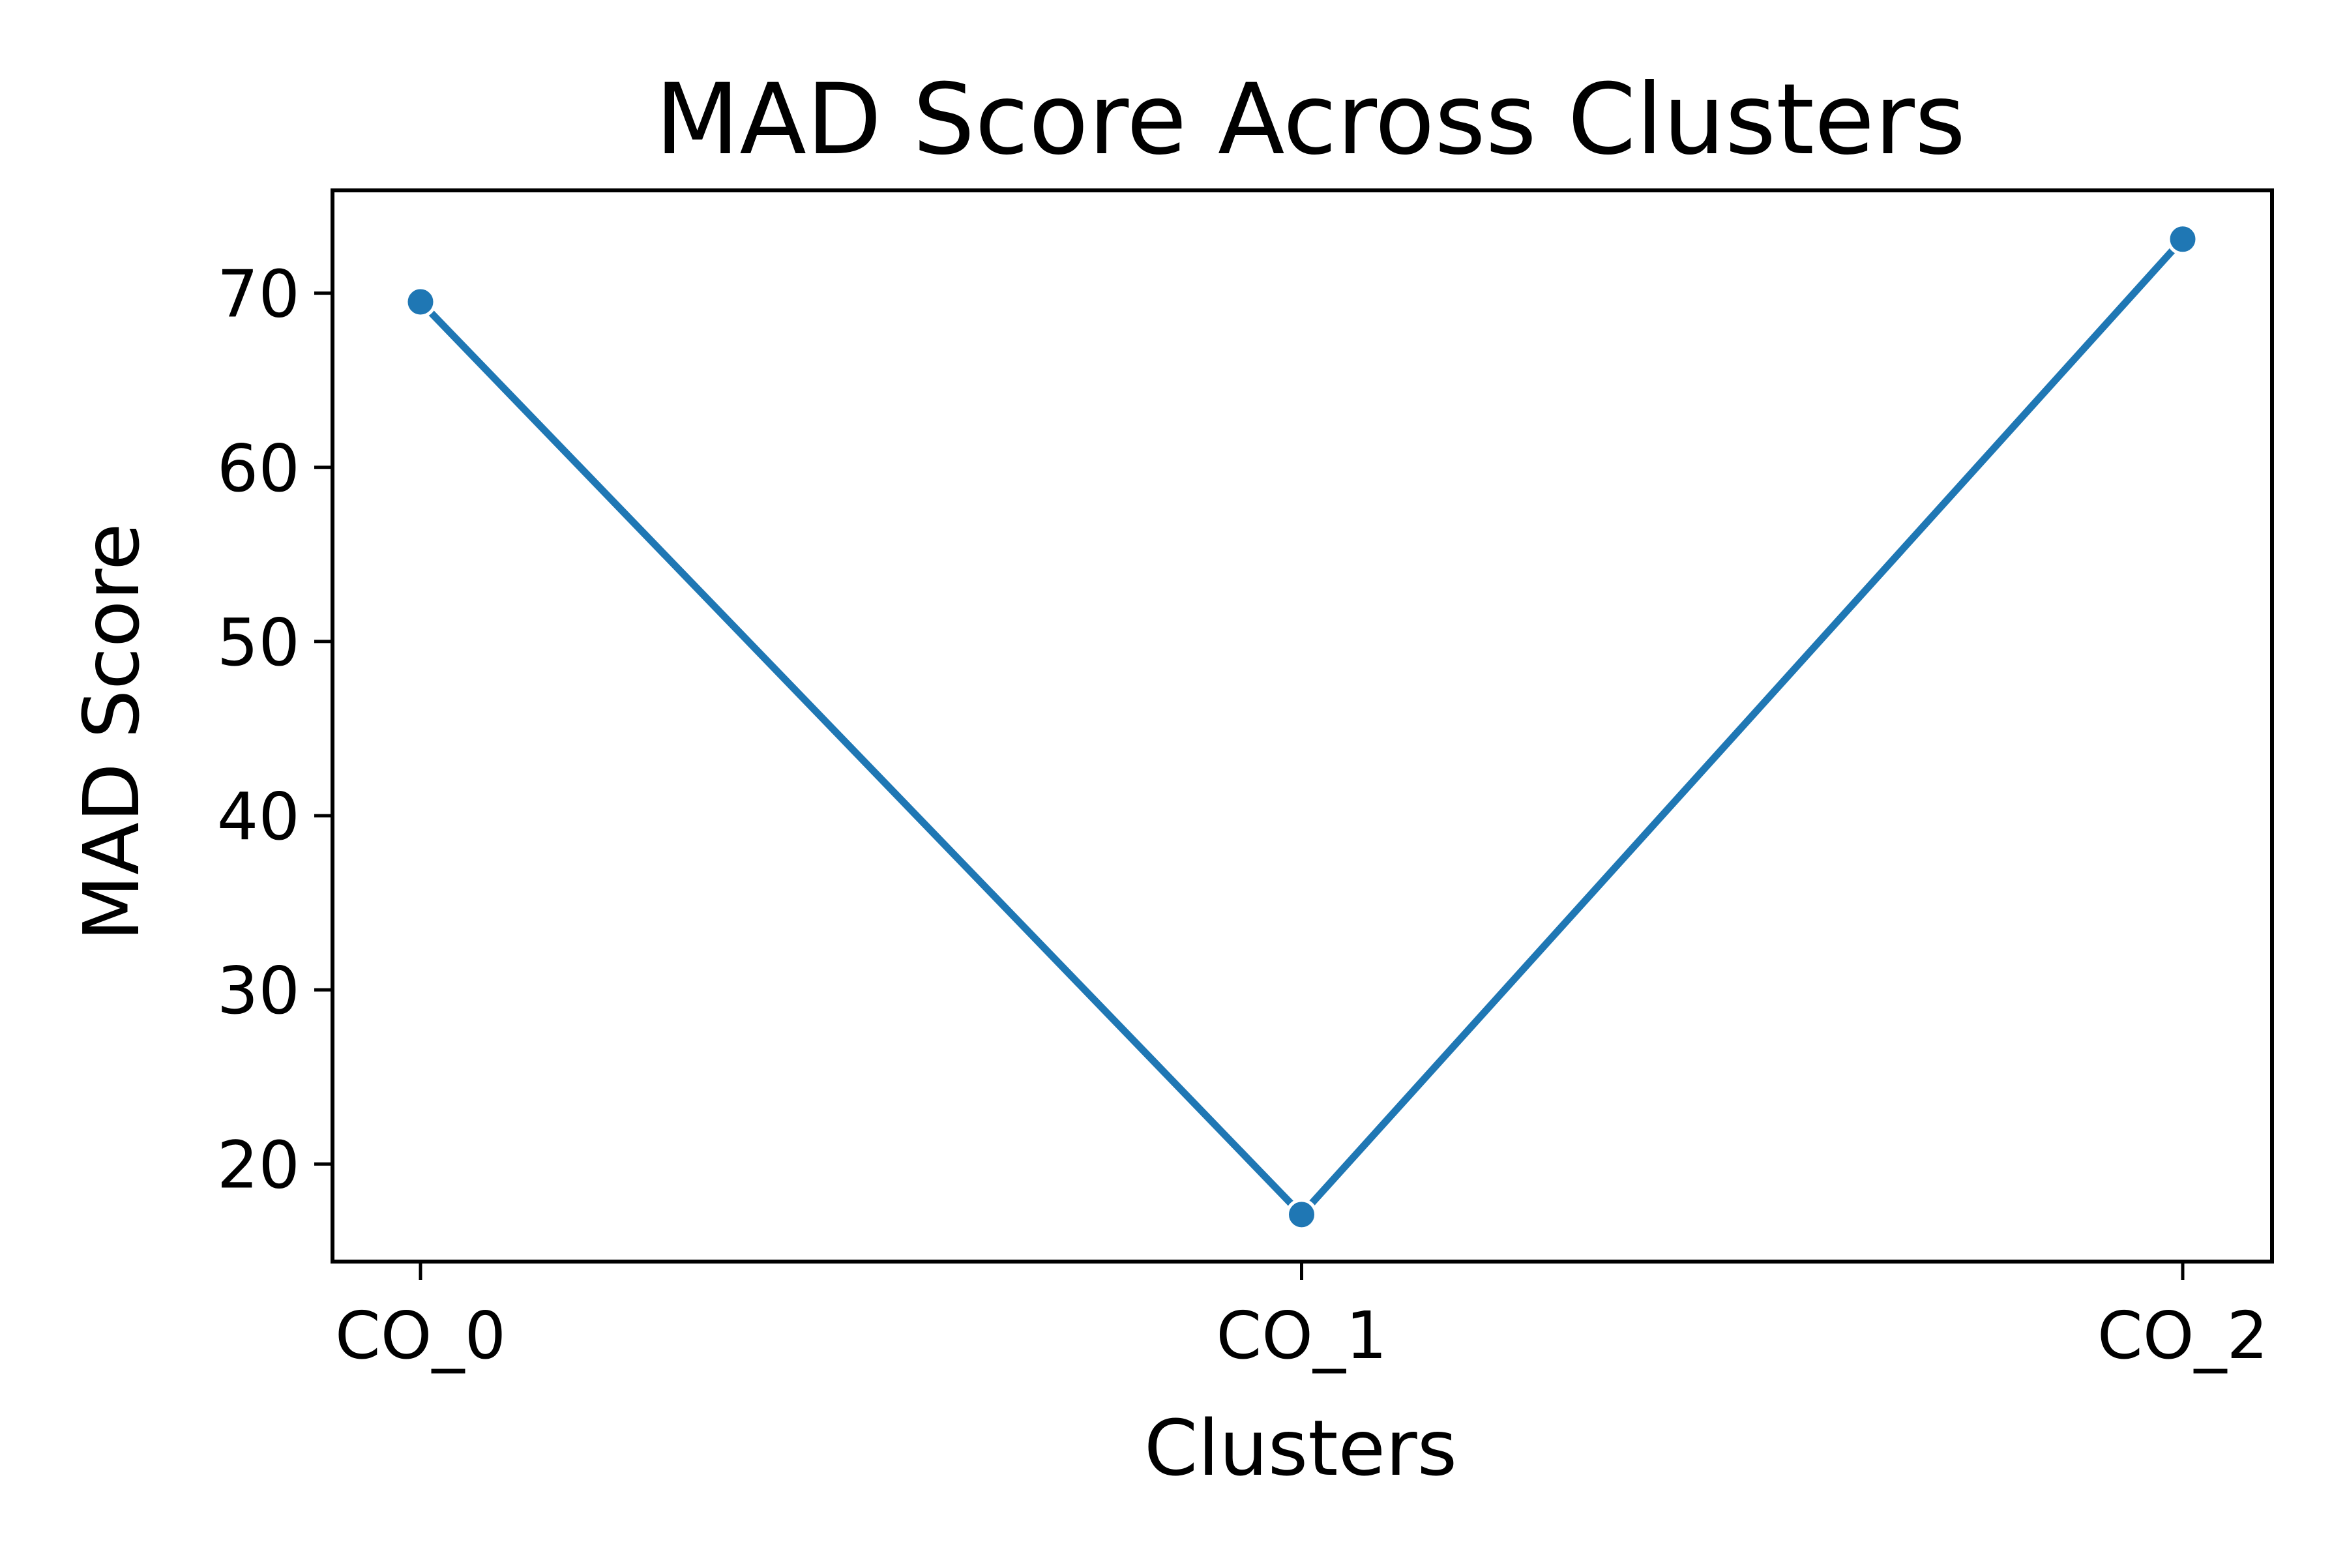 This screenshot has height=1568, width=2347. I want to click on y-tick-label: 40, so click(258, 816).